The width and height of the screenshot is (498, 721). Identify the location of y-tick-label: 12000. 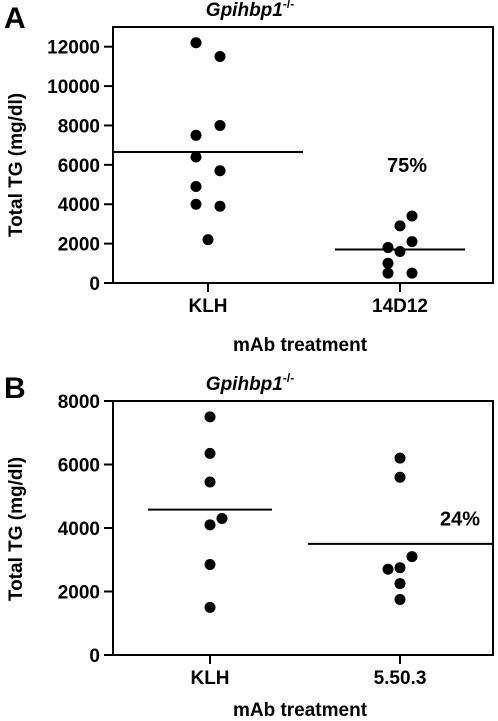
(73, 48).